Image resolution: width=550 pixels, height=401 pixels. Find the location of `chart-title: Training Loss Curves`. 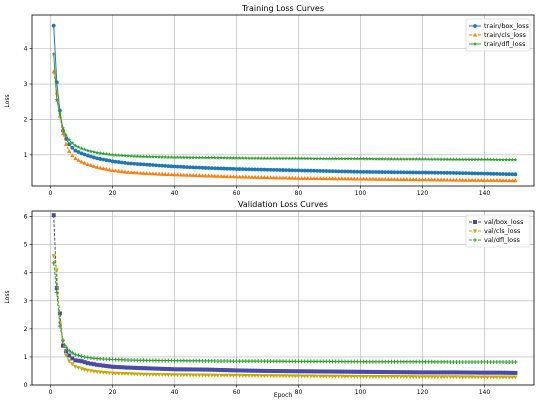

chart-title: Training Loss Curves is located at coordinates (282, 8).